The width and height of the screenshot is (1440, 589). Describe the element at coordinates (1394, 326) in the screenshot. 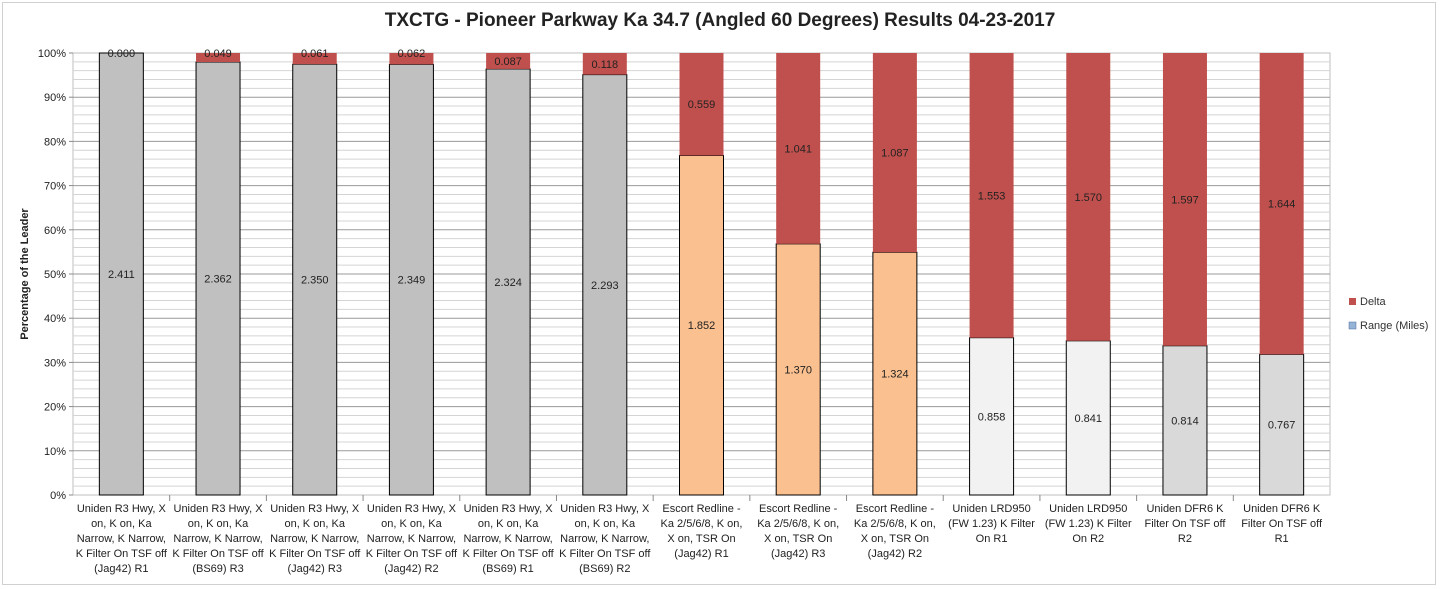

I see `legend-label-range: Range (Miles)` at that location.